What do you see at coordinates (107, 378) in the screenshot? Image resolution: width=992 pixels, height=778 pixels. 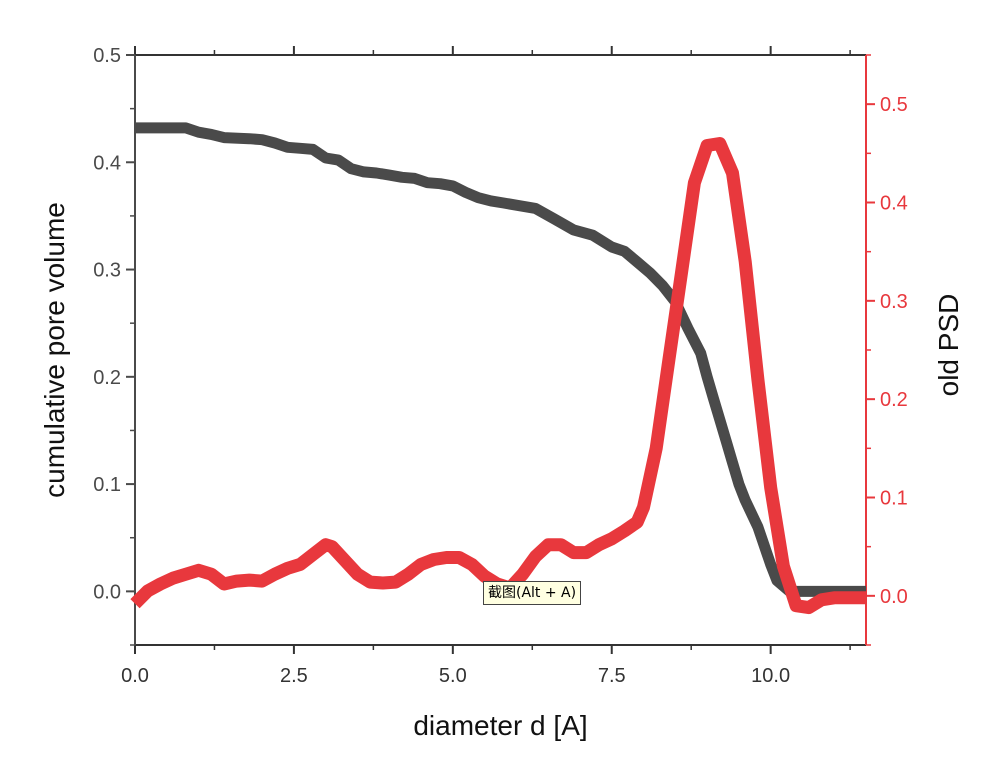 I see `y-left-tick-label: 0.2` at bounding box center [107, 378].